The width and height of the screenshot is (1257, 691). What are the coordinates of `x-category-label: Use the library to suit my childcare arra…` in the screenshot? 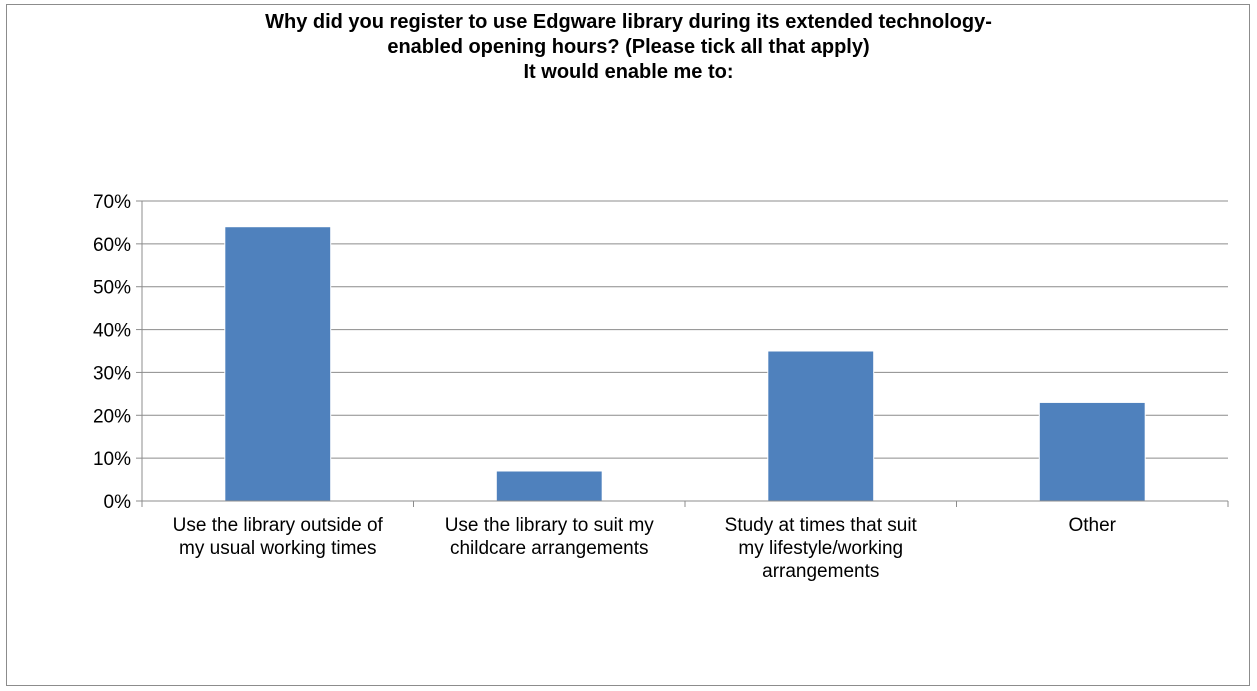 It's located at (550, 537).